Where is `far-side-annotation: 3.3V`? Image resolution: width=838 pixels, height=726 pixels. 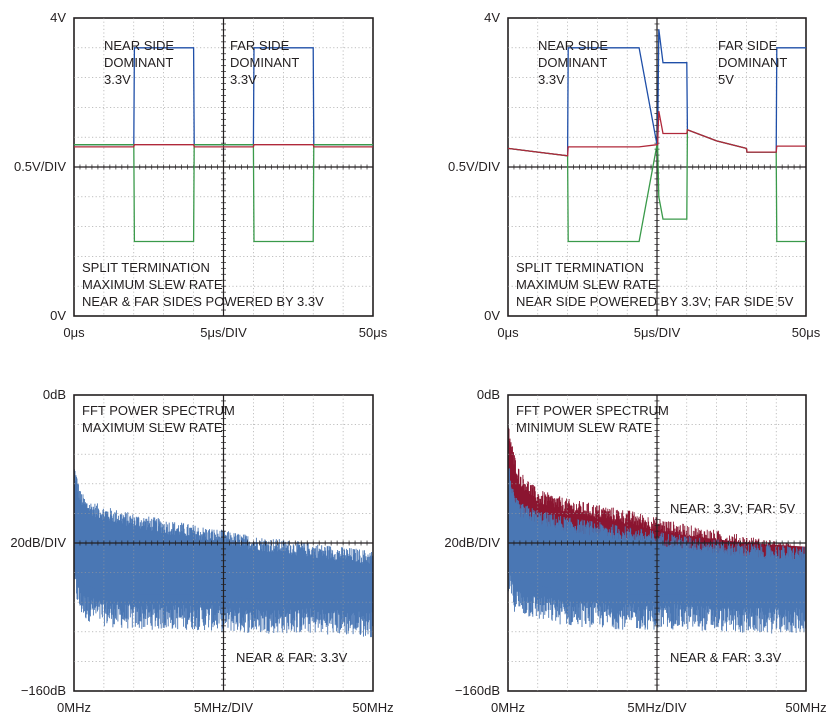
far-side-annotation: 3.3V is located at coordinates (243, 79).